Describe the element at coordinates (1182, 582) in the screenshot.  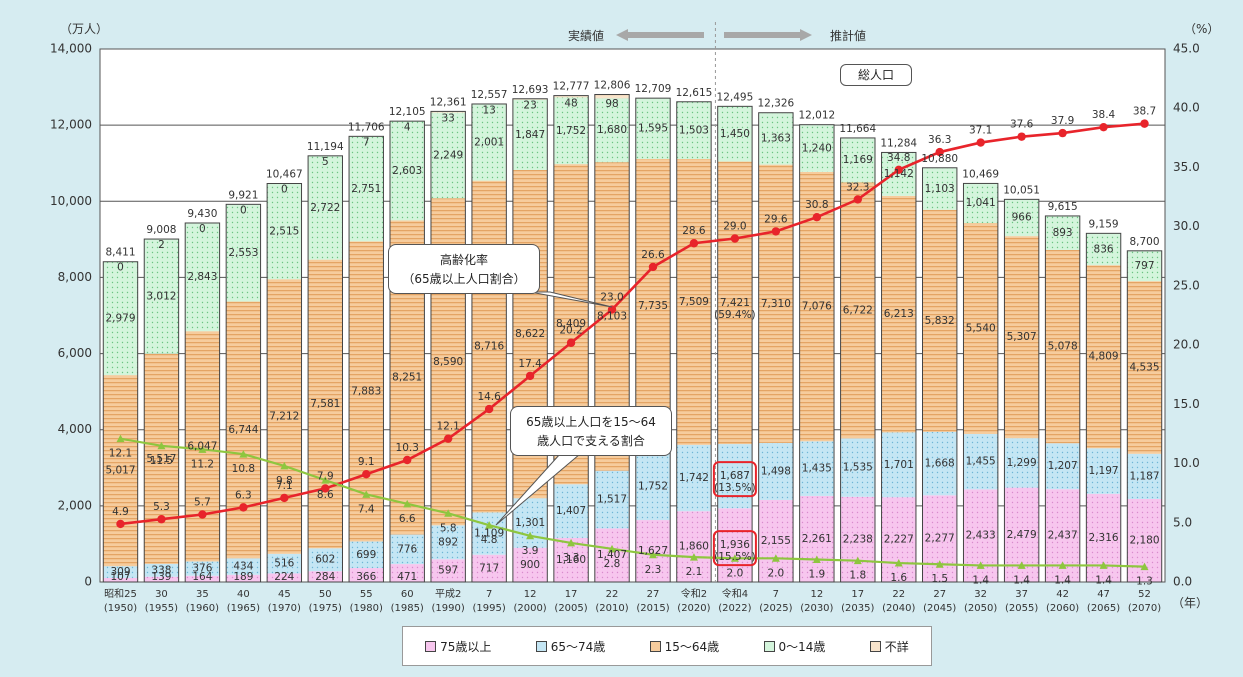
I see `right-tick-label: 0.0` at that location.